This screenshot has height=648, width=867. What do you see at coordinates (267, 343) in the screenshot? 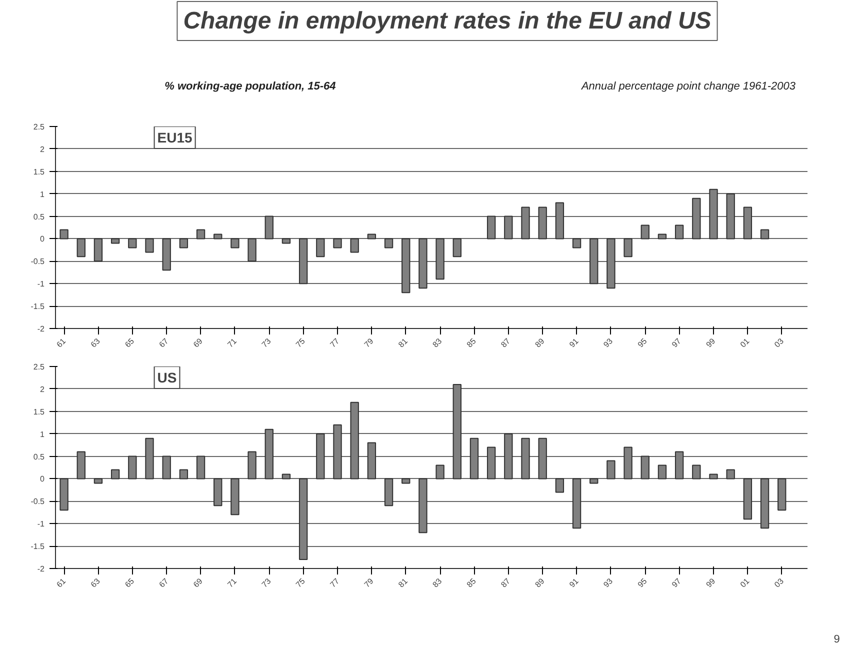
I see `x-tick-label: 73` at bounding box center [267, 343].